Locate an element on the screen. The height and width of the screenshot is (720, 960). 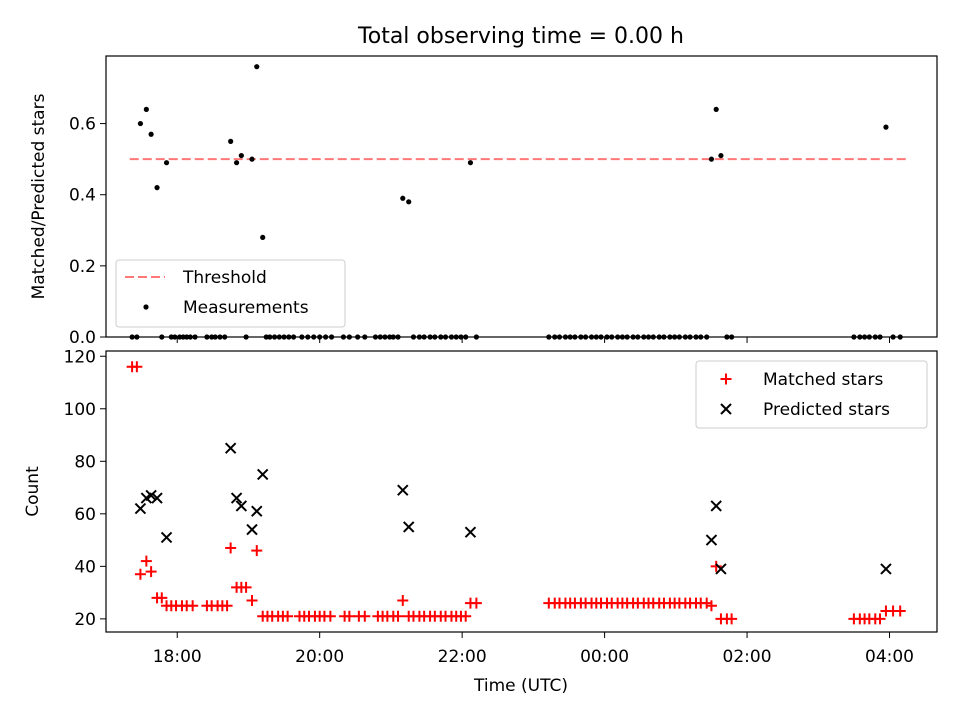
bottom-y-axis-label: Count is located at coordinates (33, 491).